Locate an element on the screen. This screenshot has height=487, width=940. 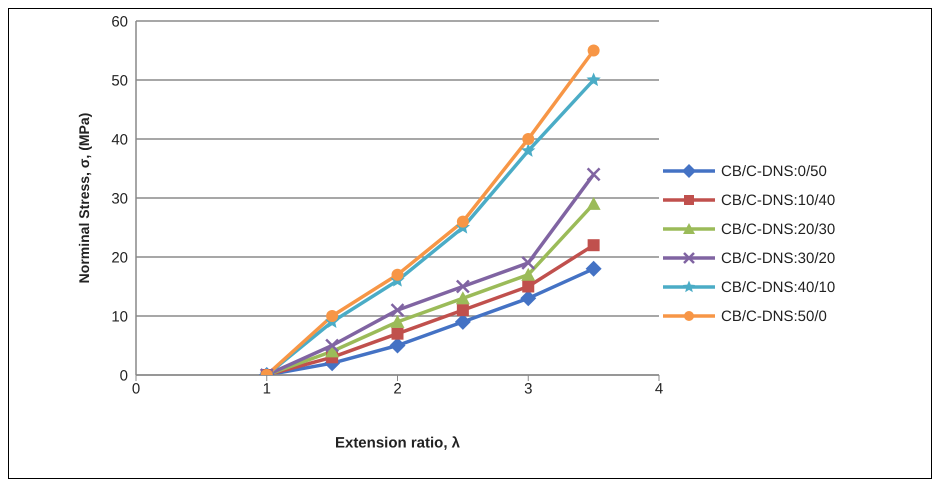
legend-label: CB/C-DNS:0/50 is located at coordinates (774, 171).